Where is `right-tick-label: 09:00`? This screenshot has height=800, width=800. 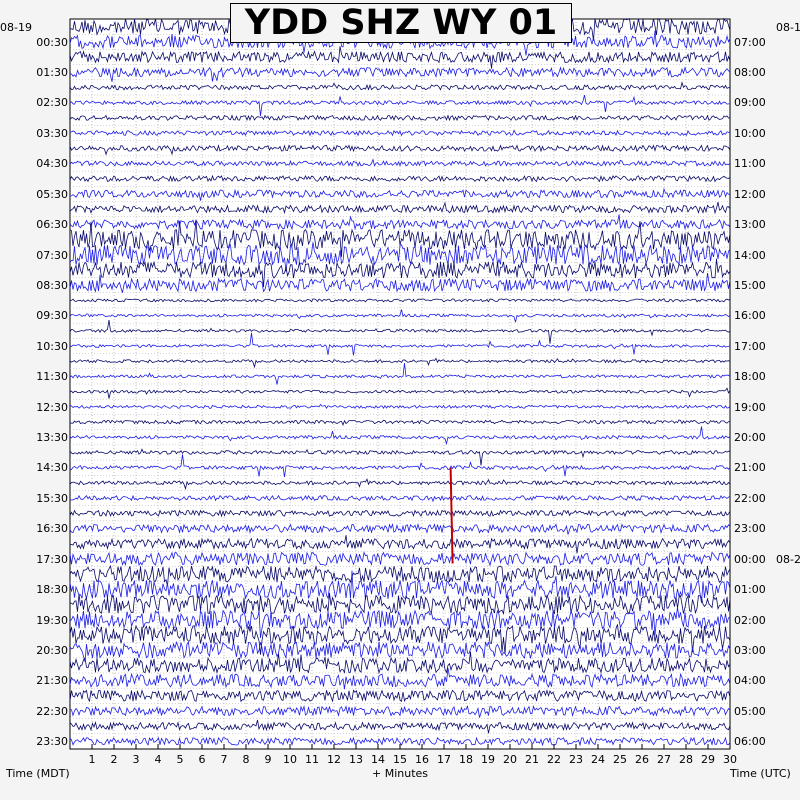
right-tick-label: 09:00 is located at coordinates (750, 103).